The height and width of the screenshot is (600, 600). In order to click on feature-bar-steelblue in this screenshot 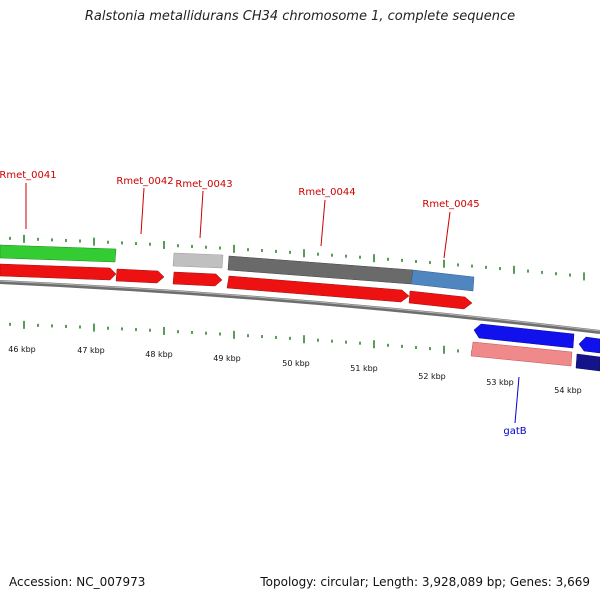, I will do `click(442, 280)`.